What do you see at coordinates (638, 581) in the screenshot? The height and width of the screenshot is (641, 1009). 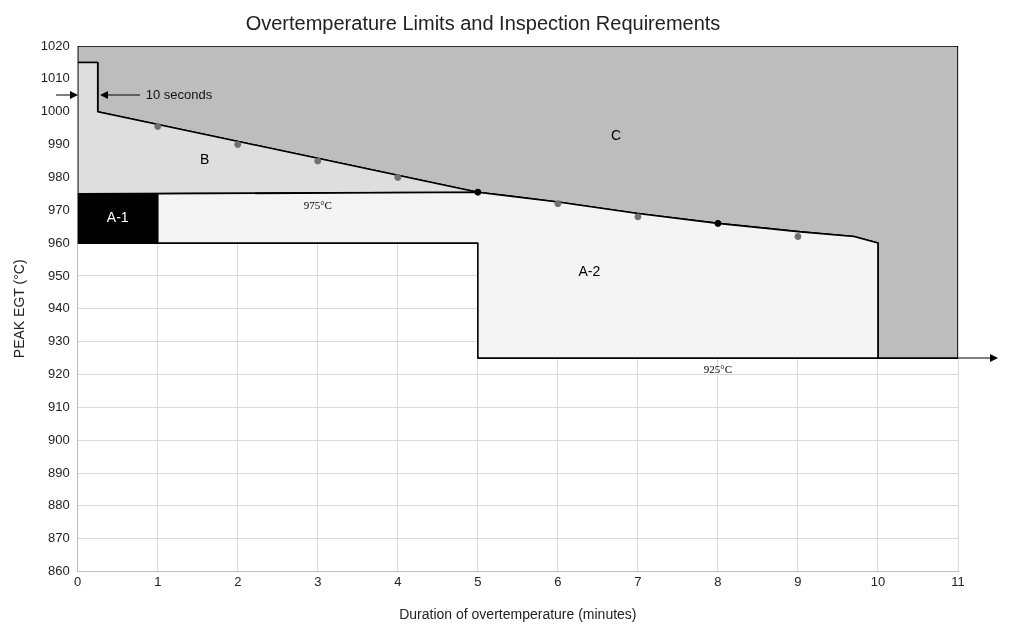 I see `x-tick-label: 7` at bounding box center [638, 581].